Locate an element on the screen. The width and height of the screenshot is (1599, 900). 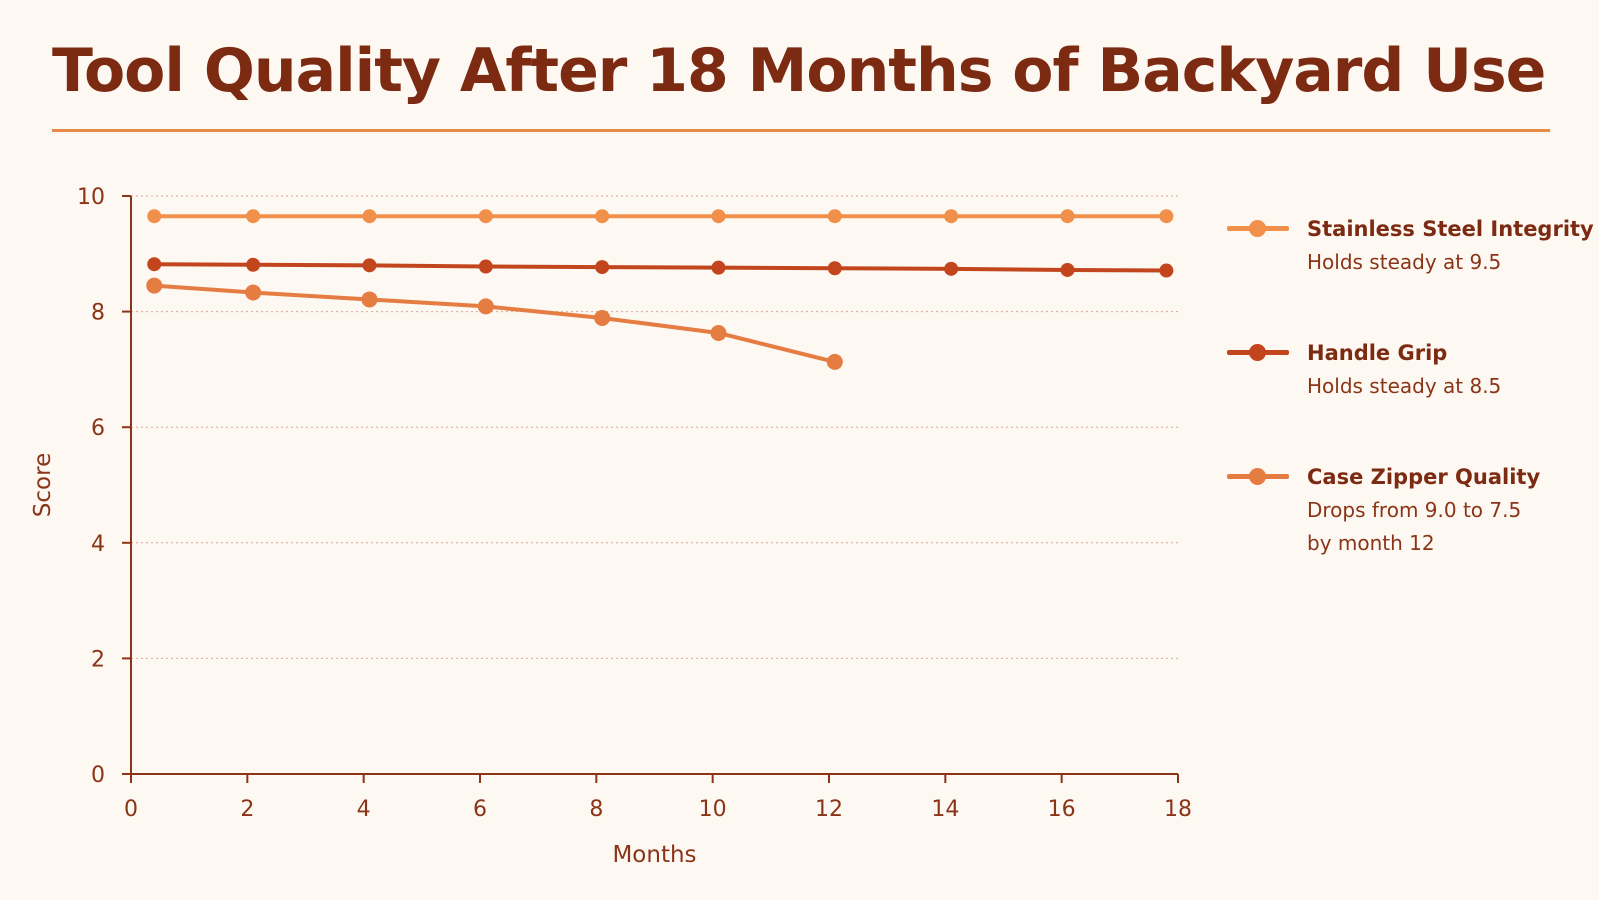
y-tick-label-0: 0 is located at coordinates (98, 775).